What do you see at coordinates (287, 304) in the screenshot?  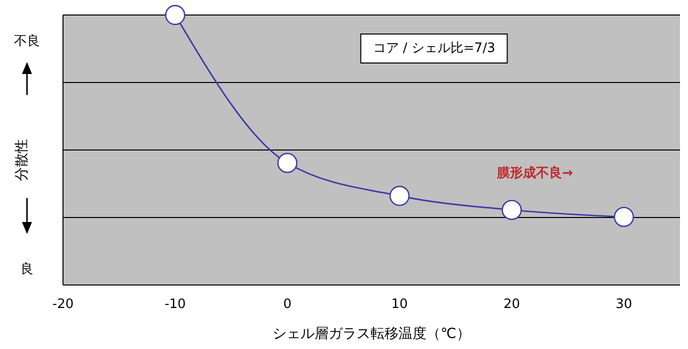 I see `x-tick-label: 0` at bounding box center [287, 304].